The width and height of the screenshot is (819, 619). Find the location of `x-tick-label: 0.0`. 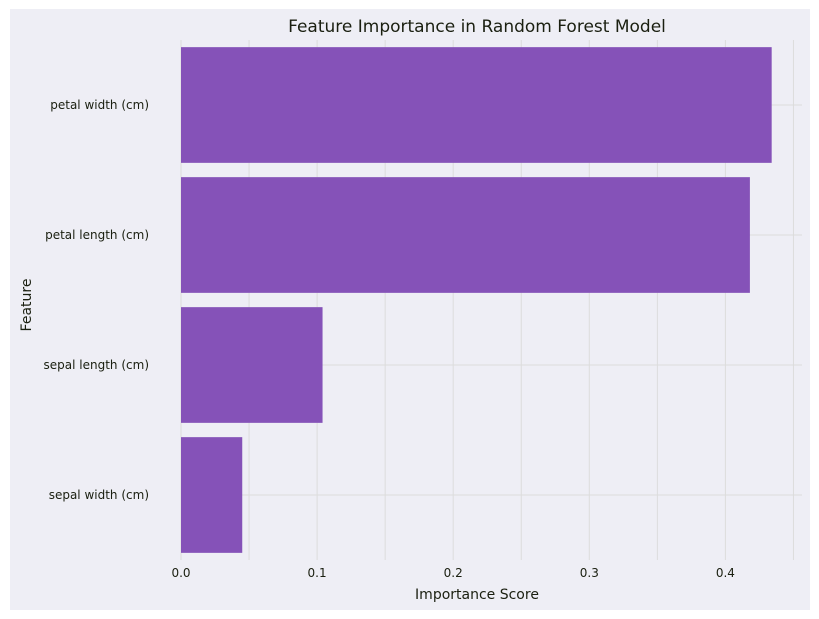

x-tick-label: 0.0 is located at coordinates (180, 573).